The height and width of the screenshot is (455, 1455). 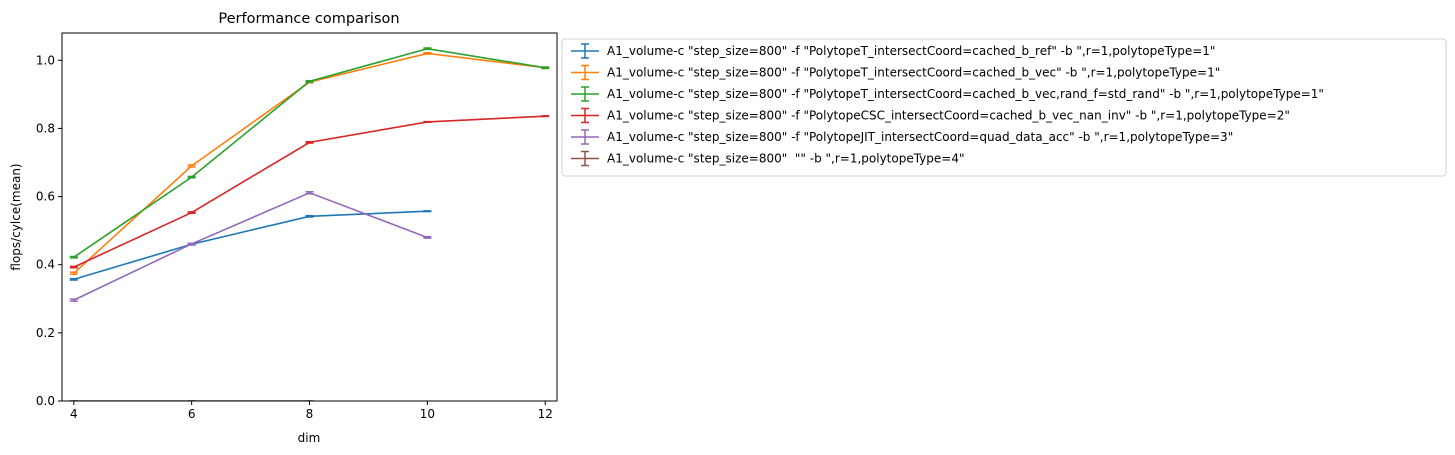 What do you see at coordinates (545, 414) in the screenshot?
I see `x-tick-label: 12` at bounding box center [545, 414].